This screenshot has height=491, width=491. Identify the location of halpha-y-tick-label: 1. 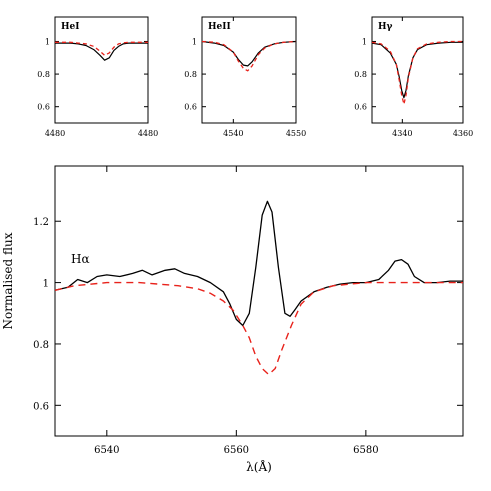
(46, 284).